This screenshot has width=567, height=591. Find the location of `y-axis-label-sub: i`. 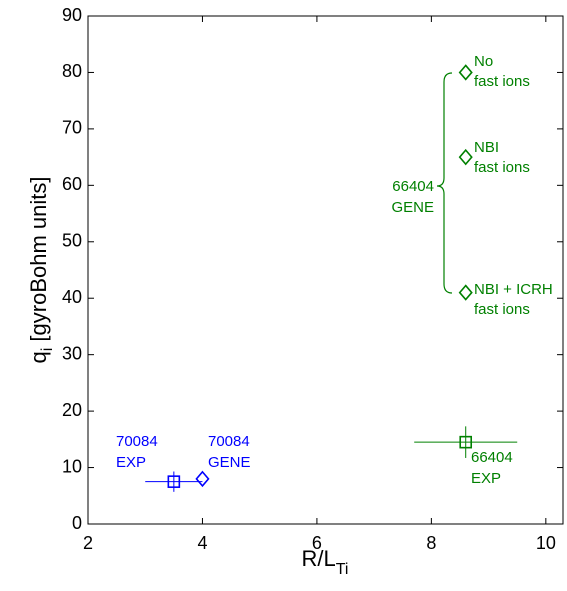

y-axis-label-sub: i is located at coordinates (47, 350).